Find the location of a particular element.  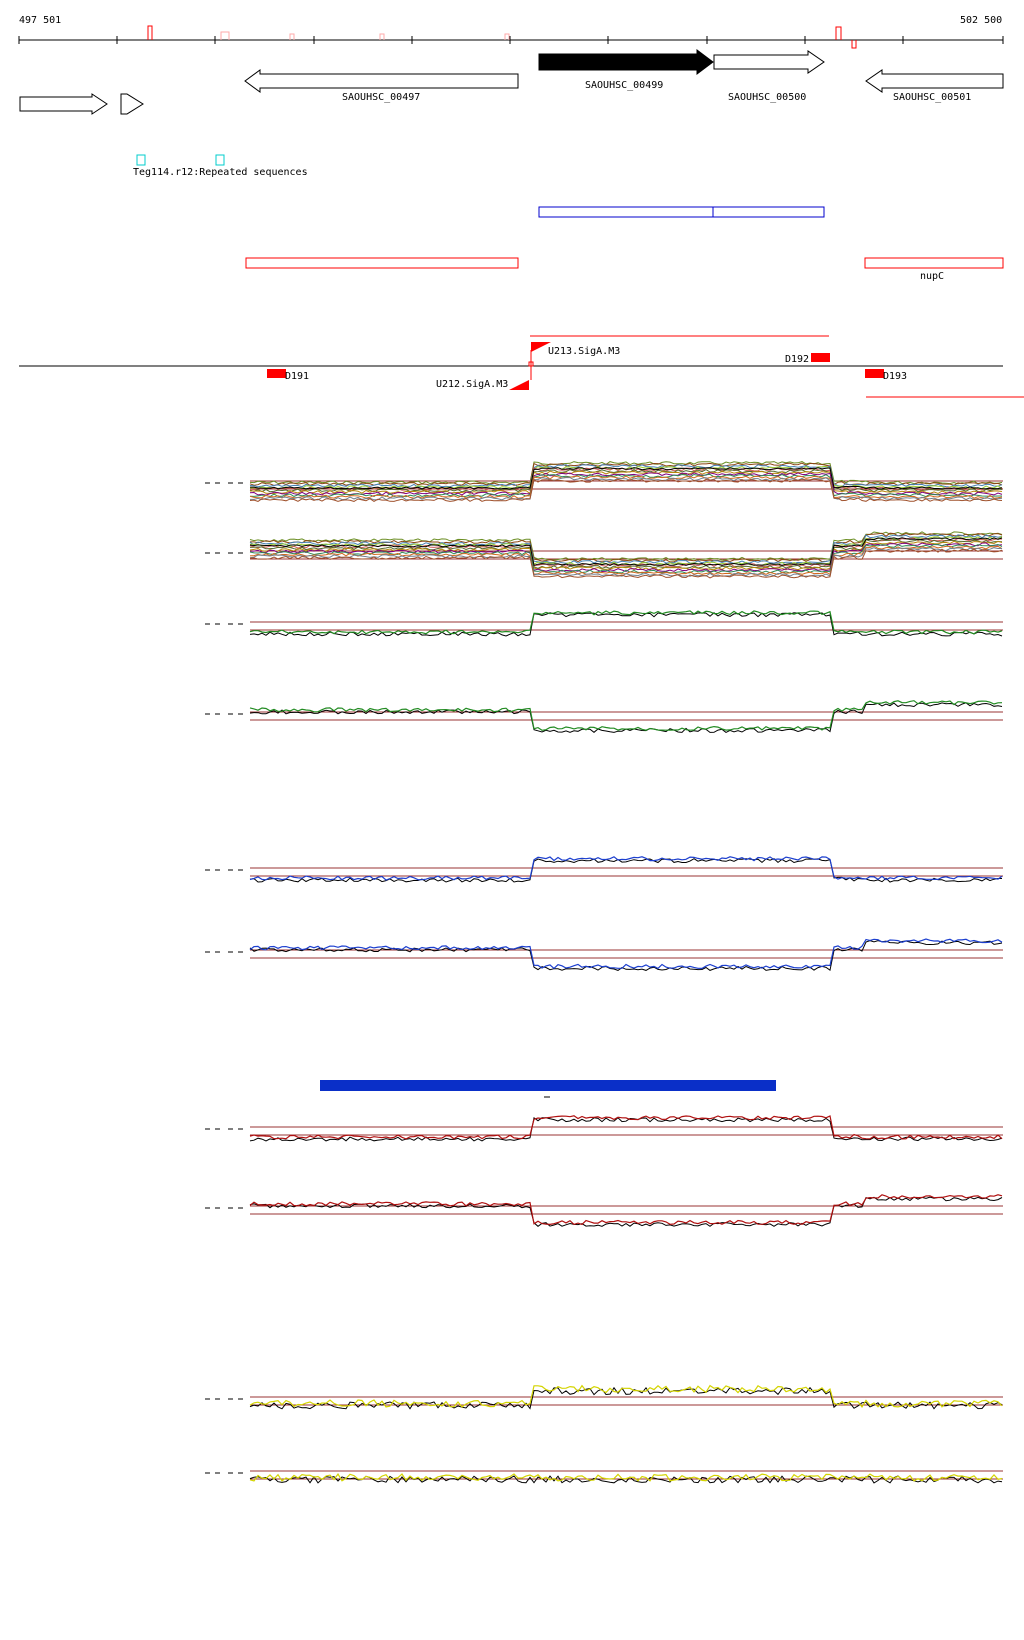

feature-label-d193: D193 is located at coordinates (895, 376).